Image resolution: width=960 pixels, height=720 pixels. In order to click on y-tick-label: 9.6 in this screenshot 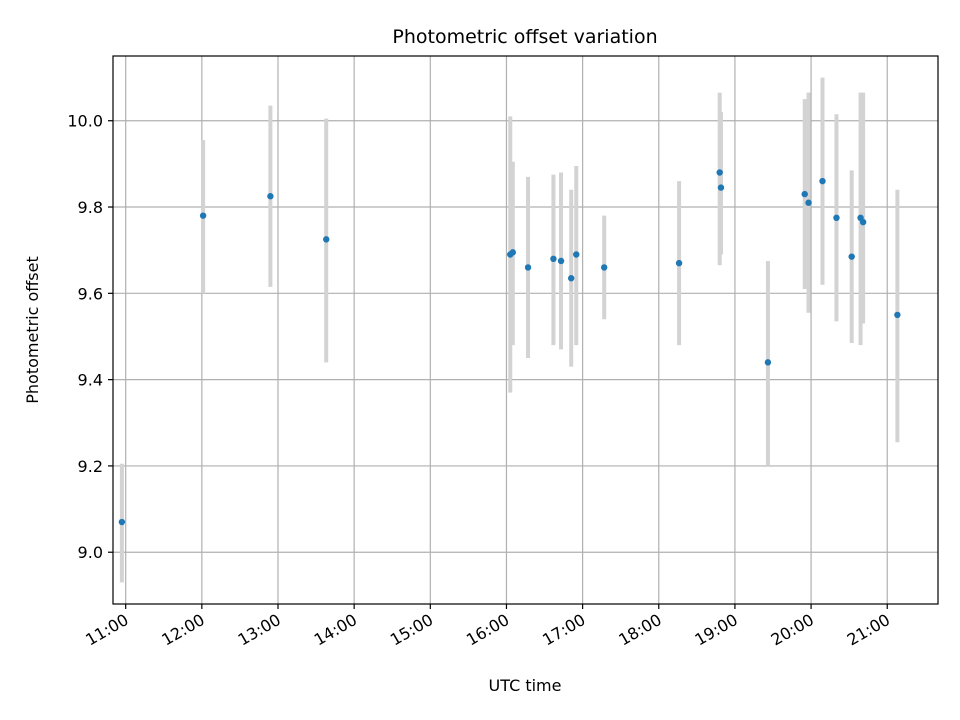, I will do `click(90, 293)`.